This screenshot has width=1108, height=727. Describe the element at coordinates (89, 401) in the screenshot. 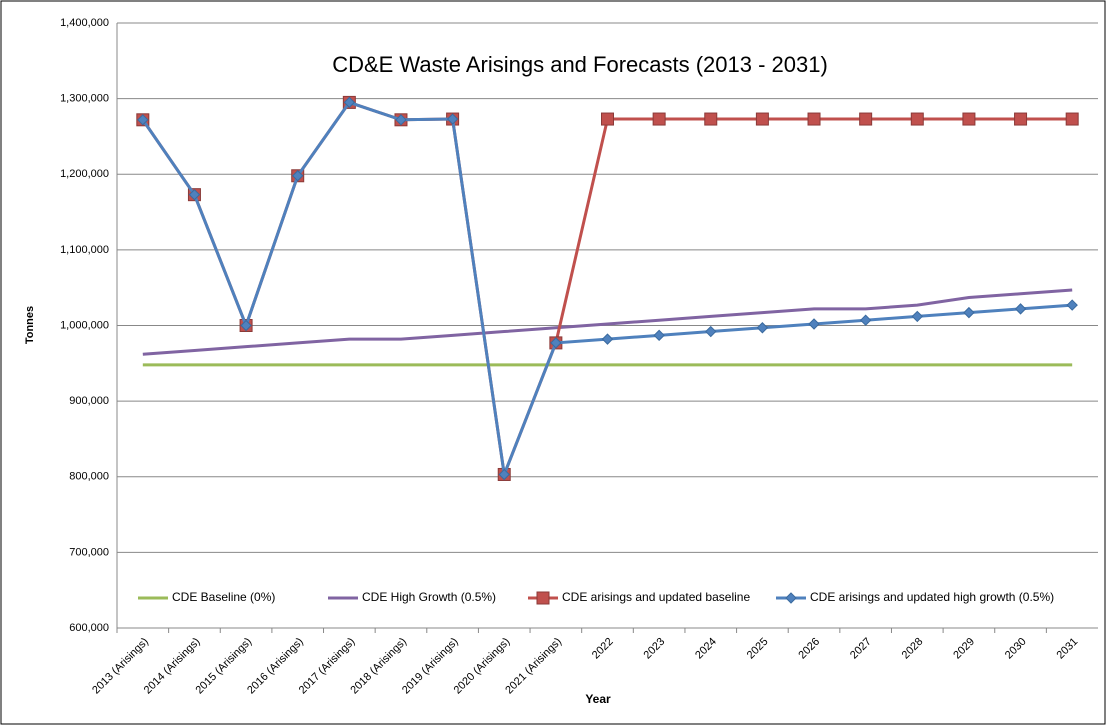

I see `y-tick-label: 900,000` at that location.